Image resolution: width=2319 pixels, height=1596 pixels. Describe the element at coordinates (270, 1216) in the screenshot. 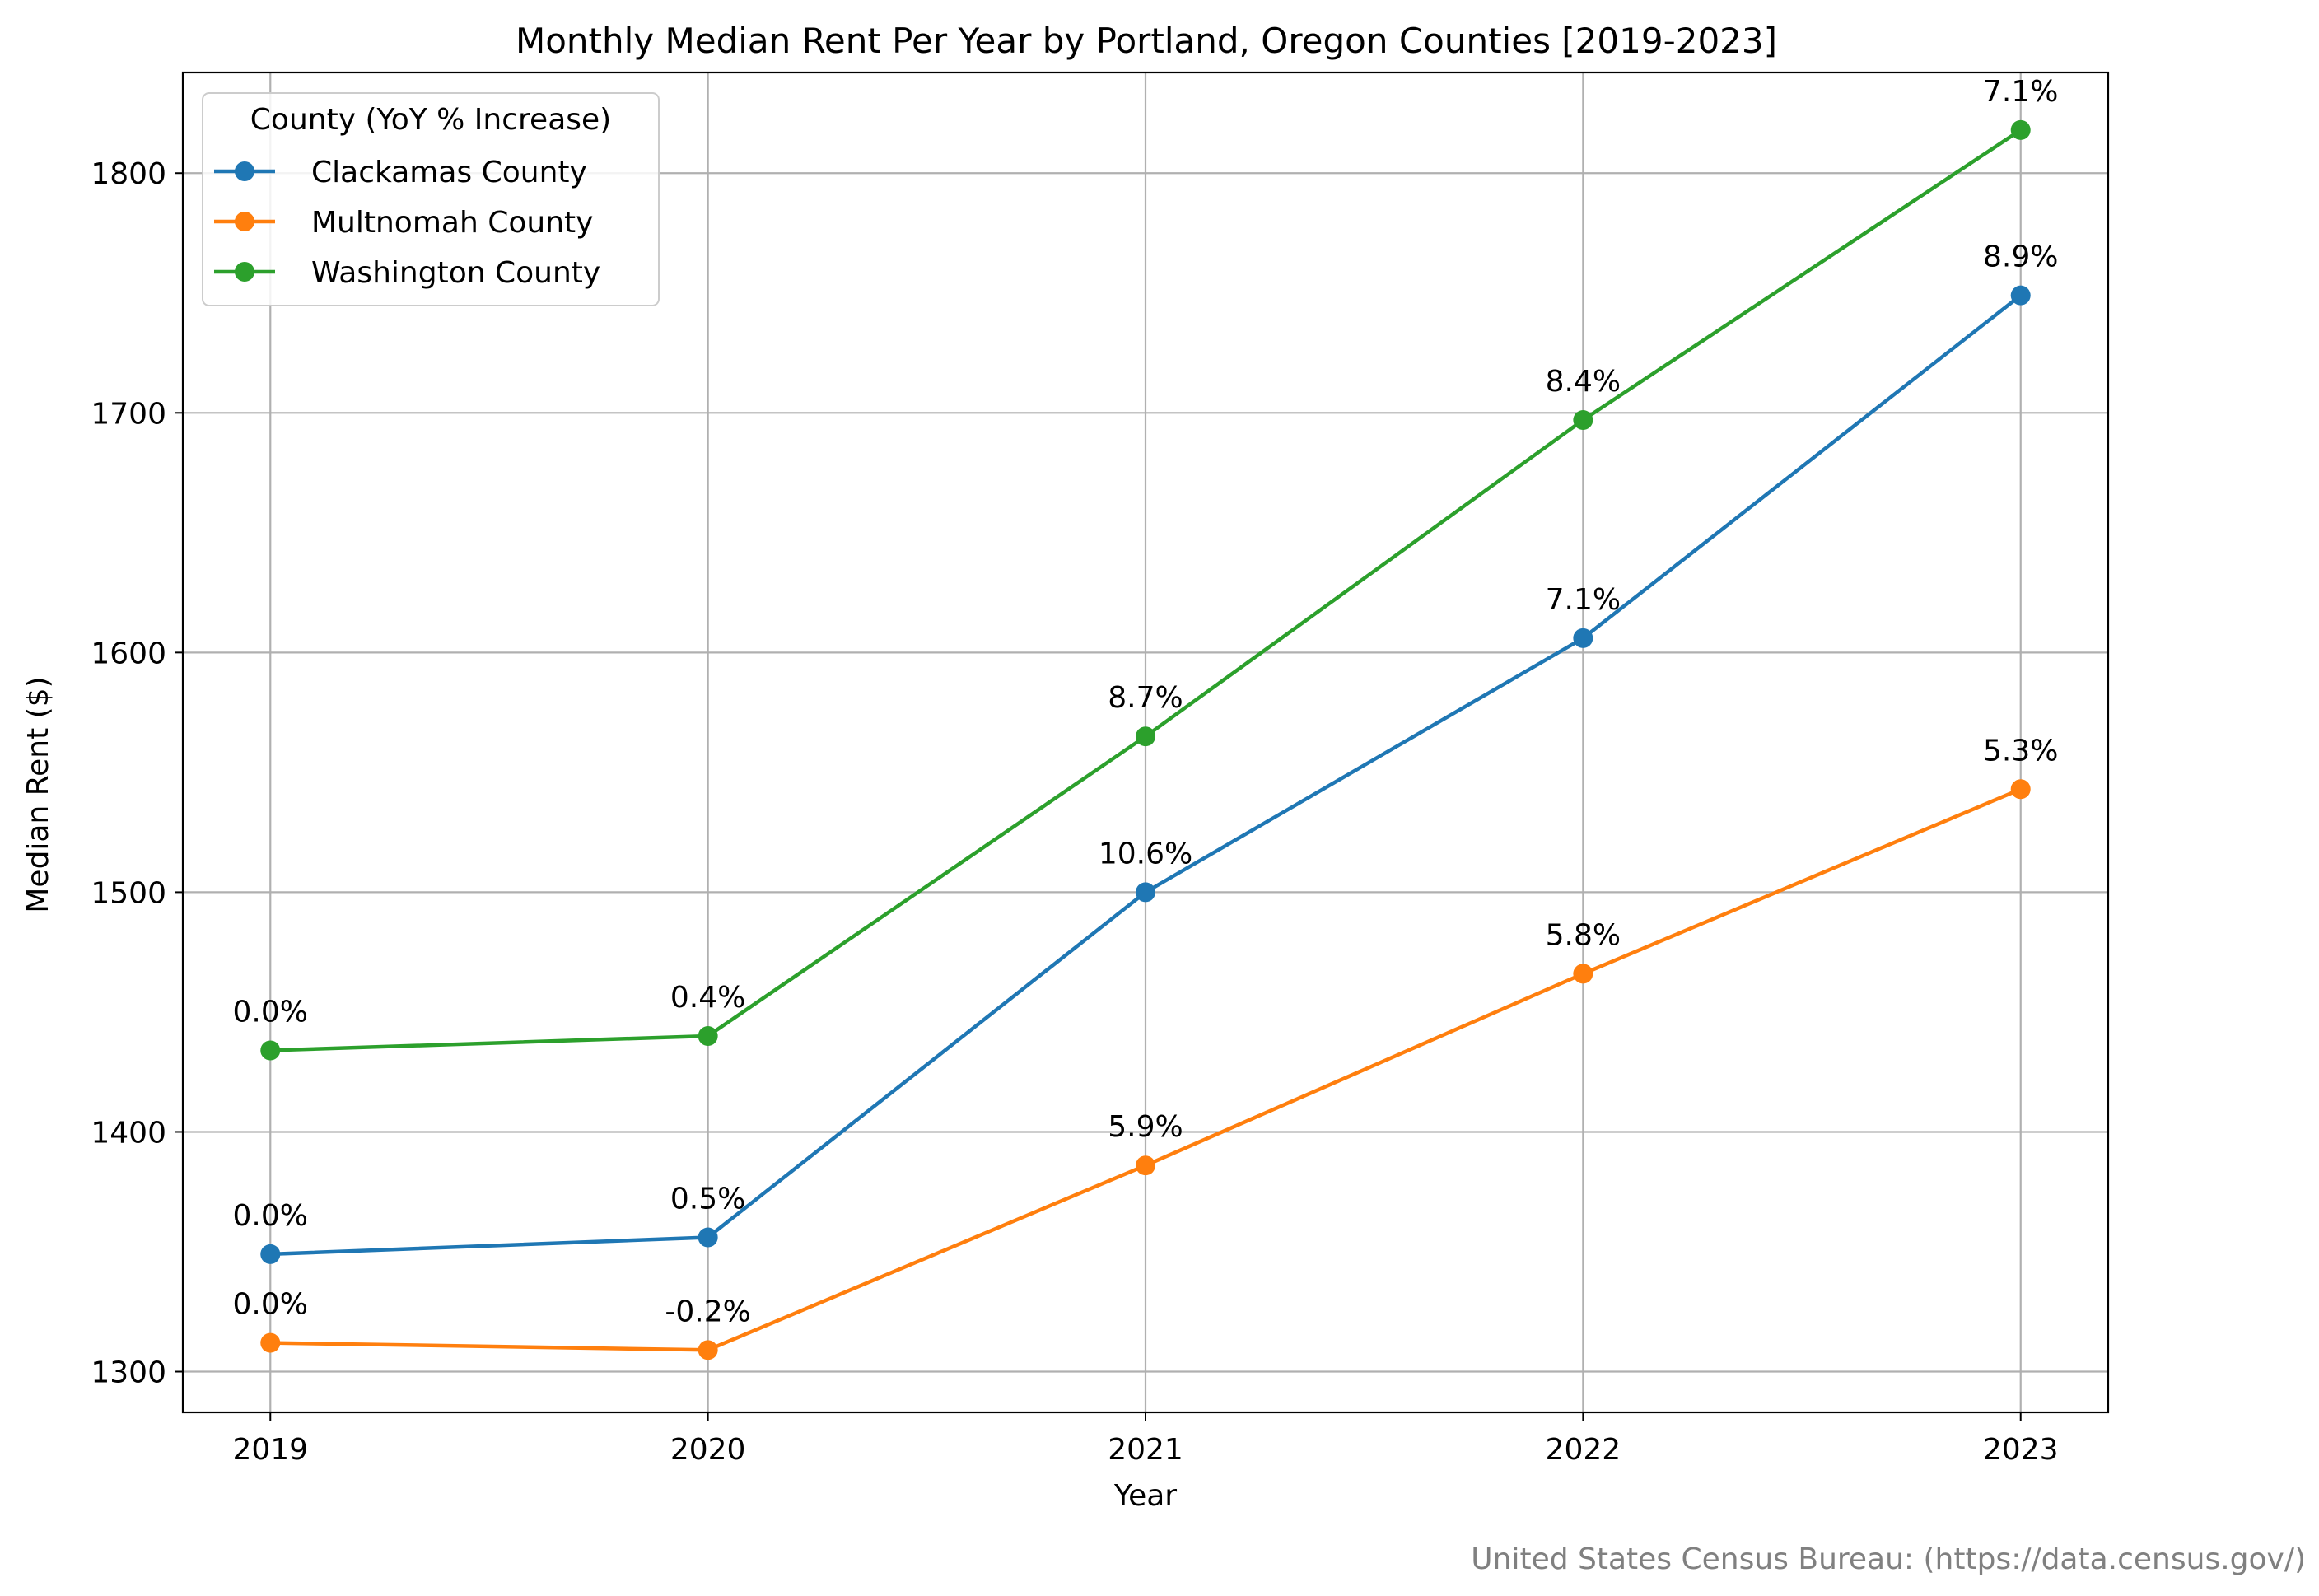

I see `clackamas-data-label: 0.0%` at that location.